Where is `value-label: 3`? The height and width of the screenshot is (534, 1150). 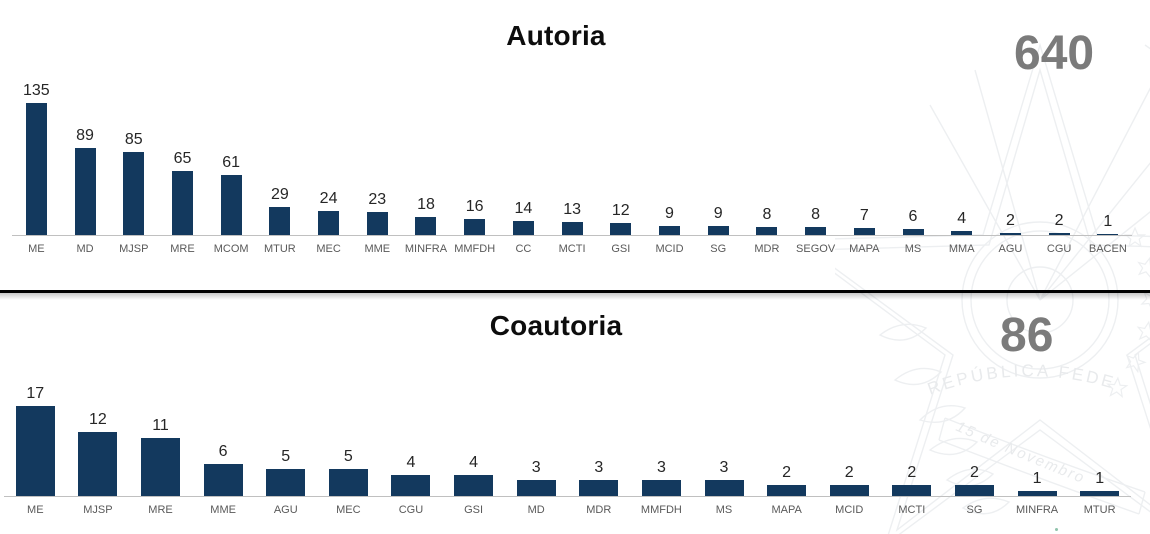
value-label: 3 is located at coordinates (599, 467).